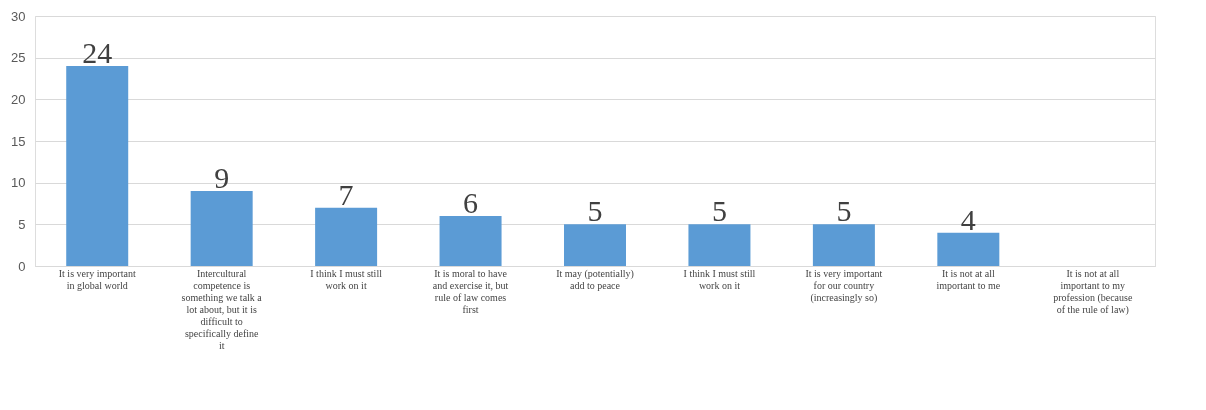 The image size is (1206, 410). What do you see at coordinates (844, 285) in the screenshot?
I see `x-tick-label: It is very important for our country (increasingly so)` at bounding box center [844, 285].